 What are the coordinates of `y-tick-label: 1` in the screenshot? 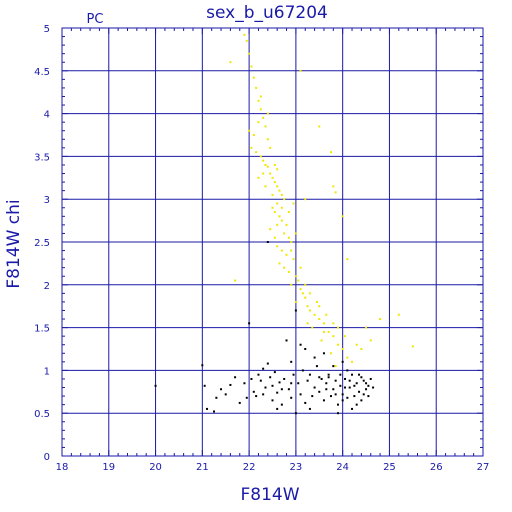 It's located at (47, 371).